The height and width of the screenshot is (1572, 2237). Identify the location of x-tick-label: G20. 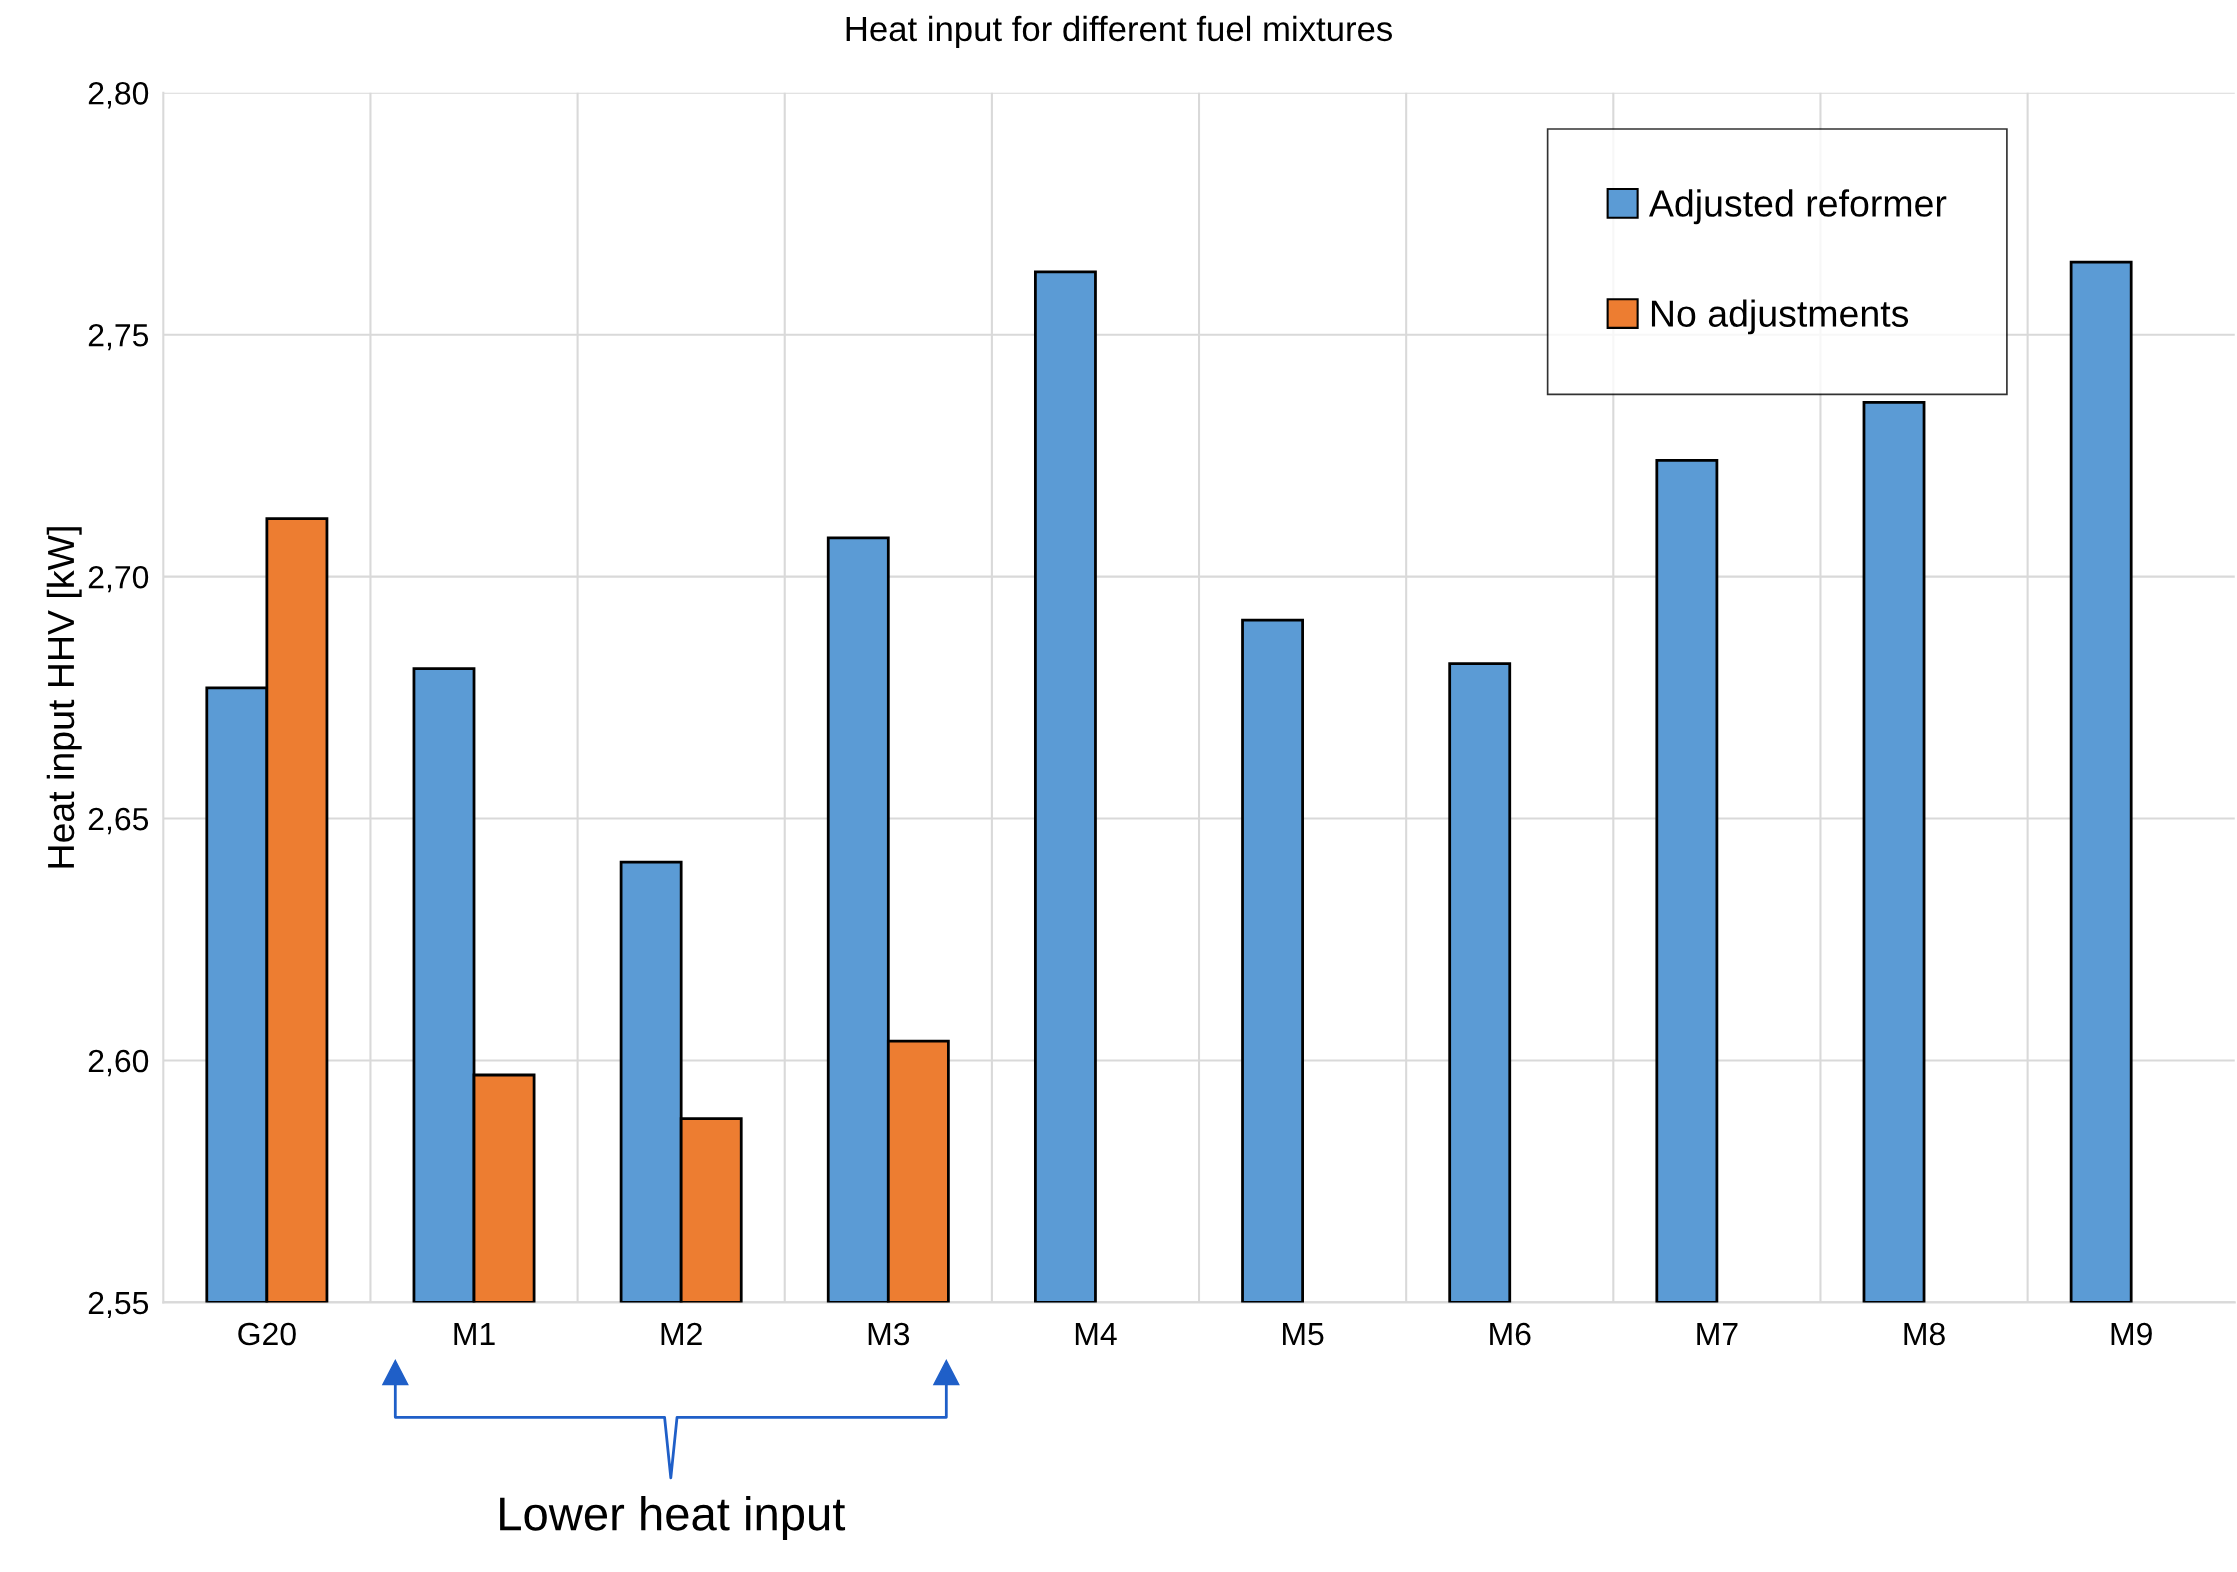
(267, 1334).